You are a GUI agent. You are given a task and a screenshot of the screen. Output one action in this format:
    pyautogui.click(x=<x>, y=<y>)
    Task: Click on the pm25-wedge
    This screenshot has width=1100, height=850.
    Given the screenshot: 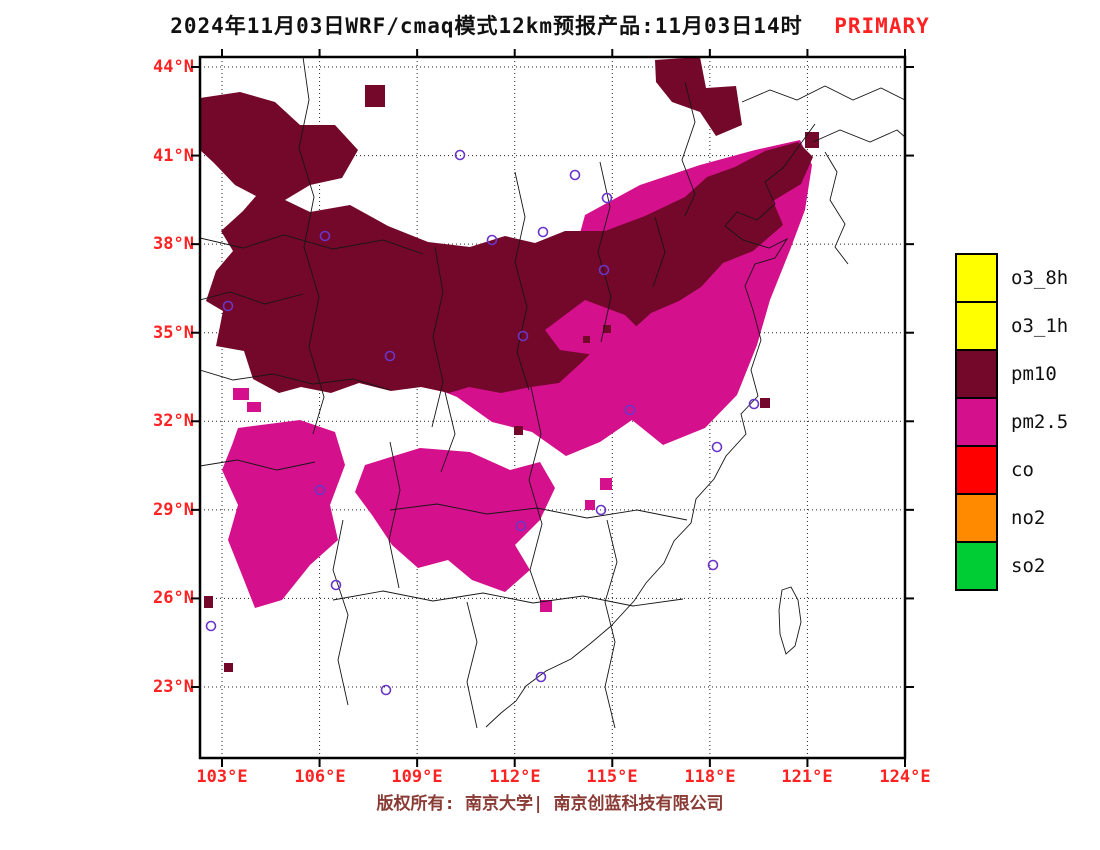 What is the action you would take?
    pyautogui.click(x=597, y=330)
    